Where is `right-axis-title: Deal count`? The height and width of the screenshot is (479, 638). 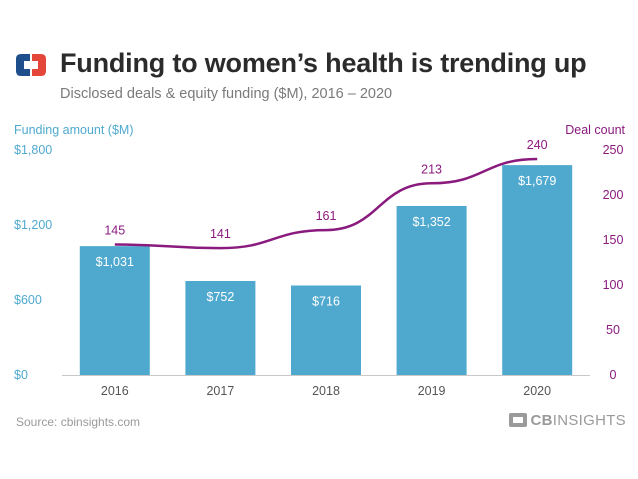 right-axis-title: Deal count is located at coordinates (595, 130).